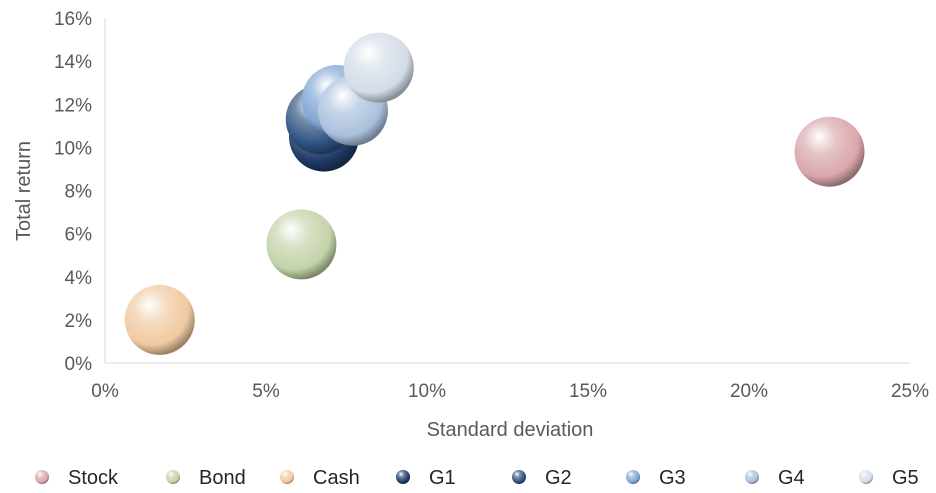  I want to click on x-tick-label: 0%, so click(105, 391).